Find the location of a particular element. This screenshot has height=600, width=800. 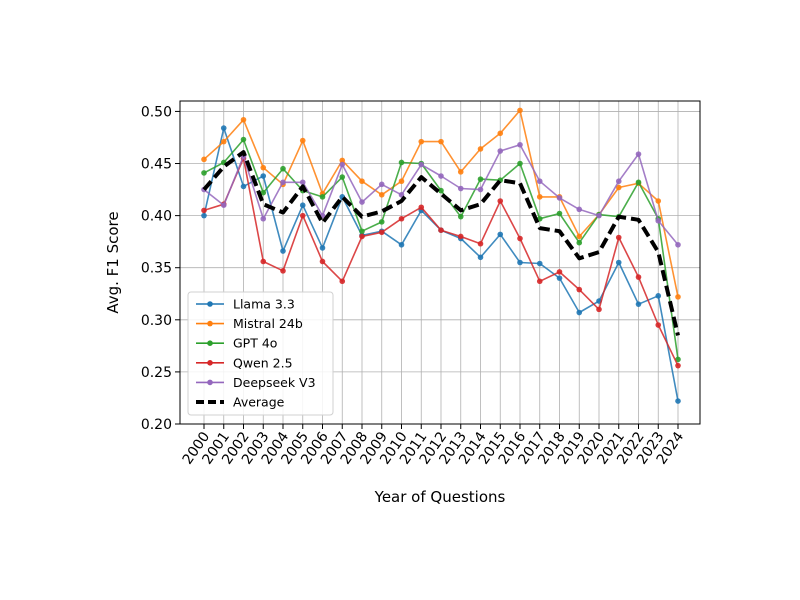

legend-item: GPT 4o is located at coordinates (236, 343).